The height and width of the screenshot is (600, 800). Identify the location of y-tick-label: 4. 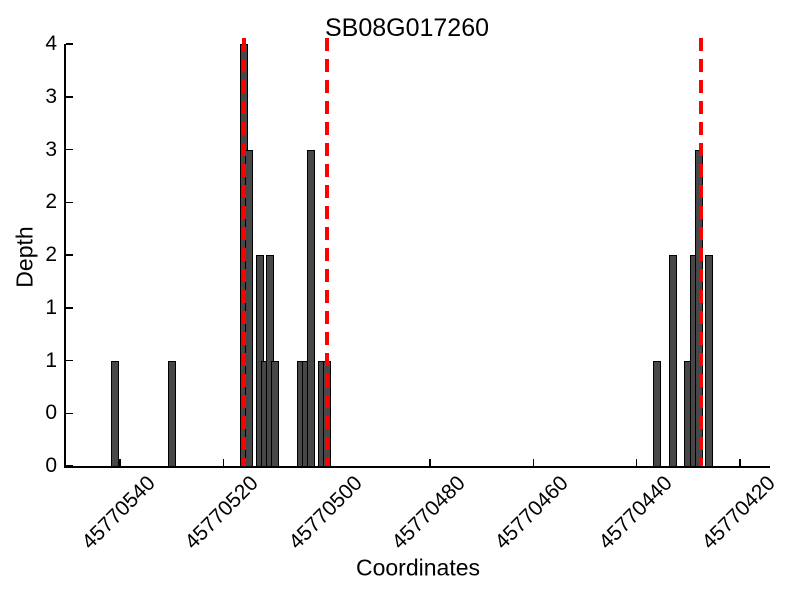
(51, 43).